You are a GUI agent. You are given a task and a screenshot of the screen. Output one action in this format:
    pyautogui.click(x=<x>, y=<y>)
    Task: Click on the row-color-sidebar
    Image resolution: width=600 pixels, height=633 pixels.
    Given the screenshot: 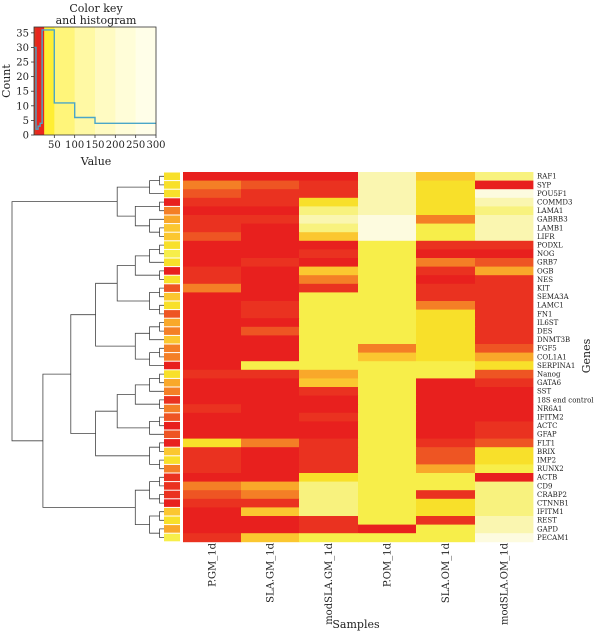 What is the action you would take?
    pyautogui.click(x=172, y=357)
    